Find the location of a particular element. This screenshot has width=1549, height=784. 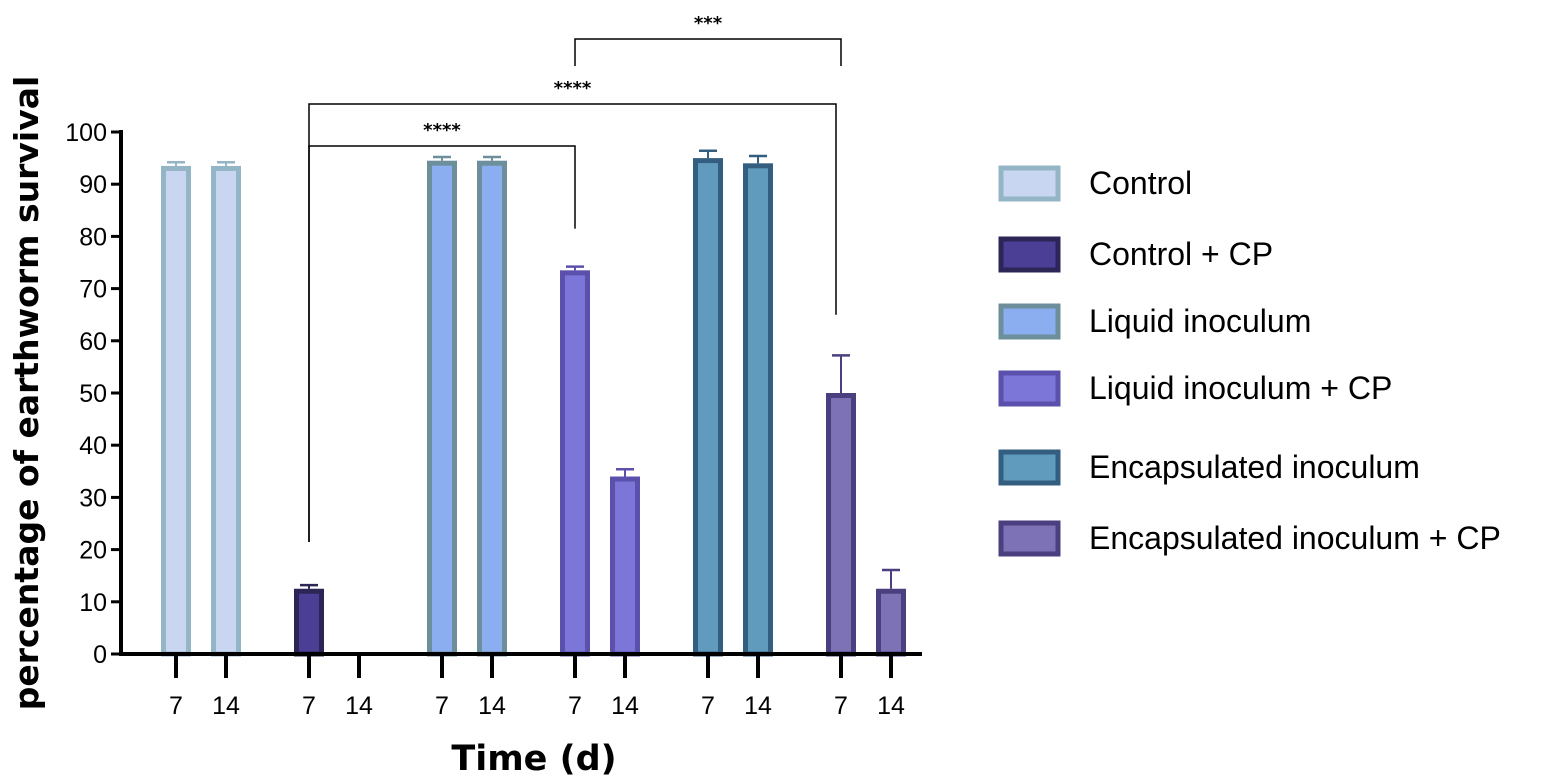

y-tick-label: 70 is located at coordinates (93, 290).